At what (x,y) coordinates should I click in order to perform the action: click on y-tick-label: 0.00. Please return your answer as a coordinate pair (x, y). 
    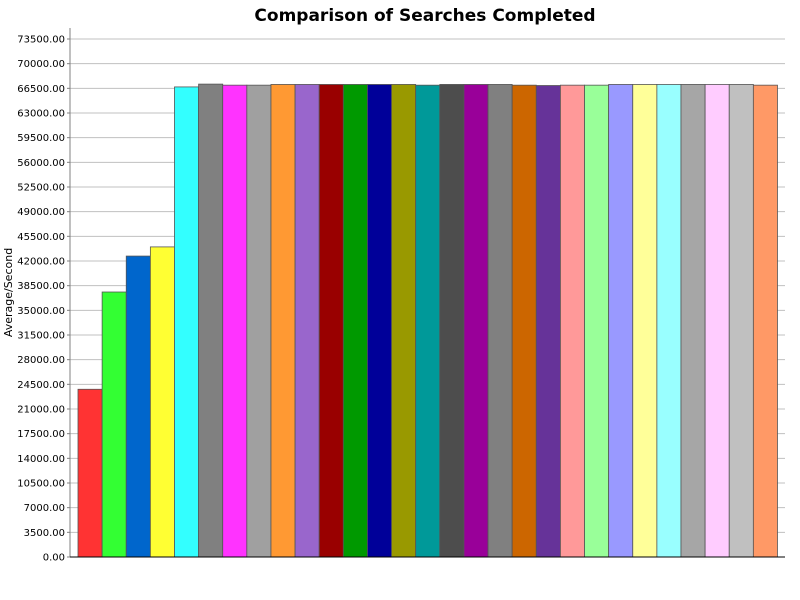
    Looking at the image, I should click on (54, 558).